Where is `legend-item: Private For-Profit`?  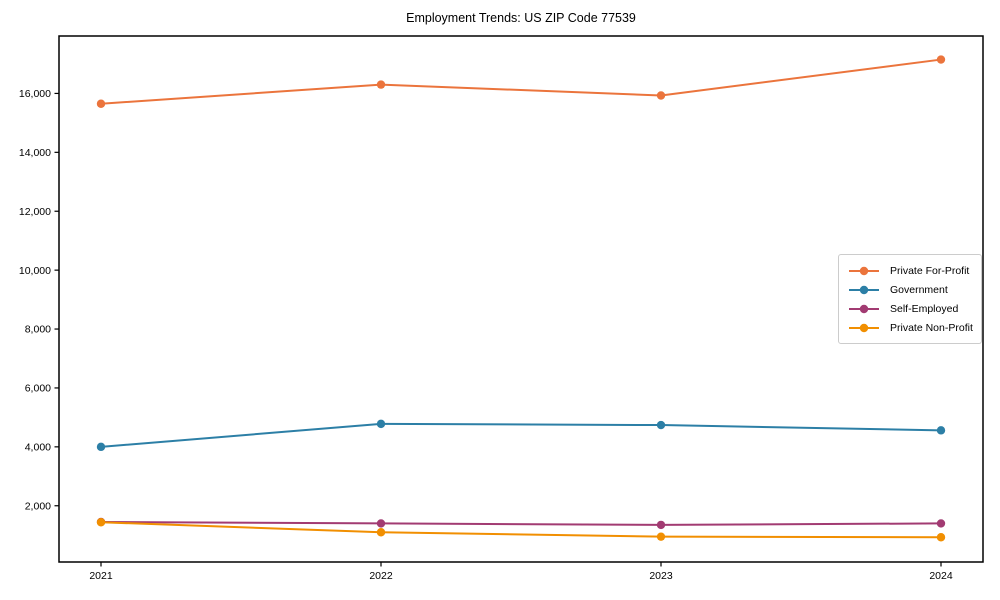 legend-item: Private For-Profit is located at coordinates (910, 270).